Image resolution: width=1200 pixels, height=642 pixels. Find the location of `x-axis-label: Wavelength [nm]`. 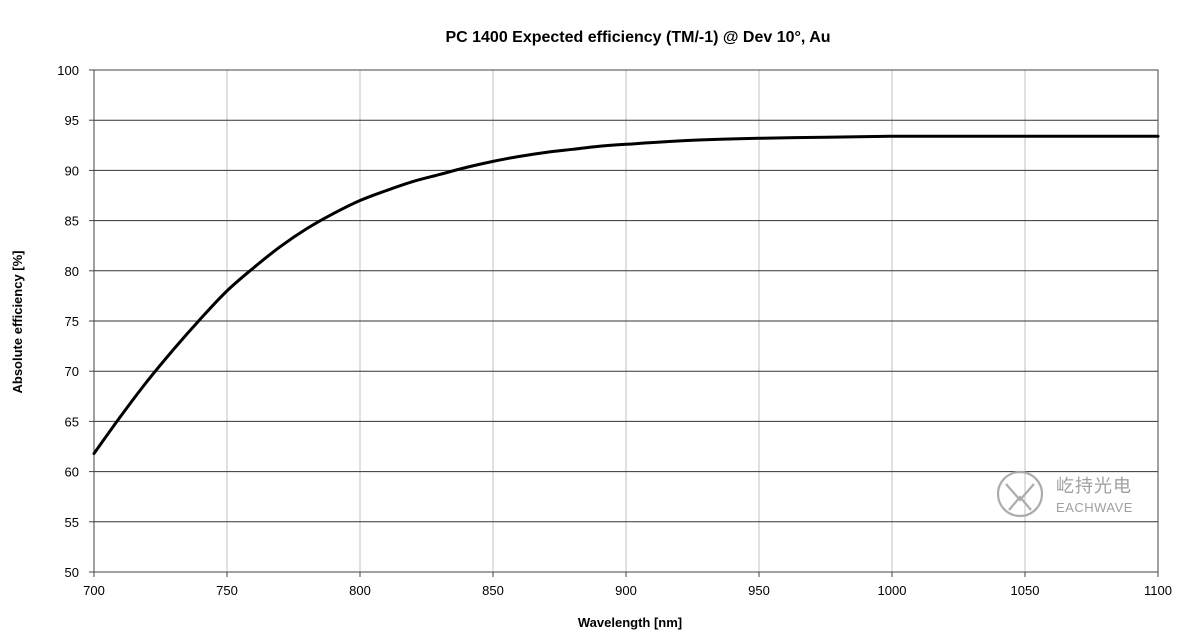

x-axis-label: Wavelength [nm] is located at coordinates (630, 622).